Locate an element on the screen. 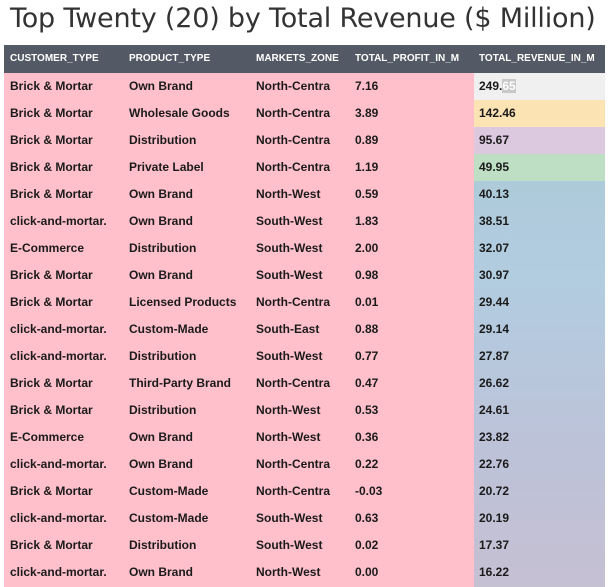 The image size is (611, 587). cell-product-type: Private Label is located at coordinates (166, 167).